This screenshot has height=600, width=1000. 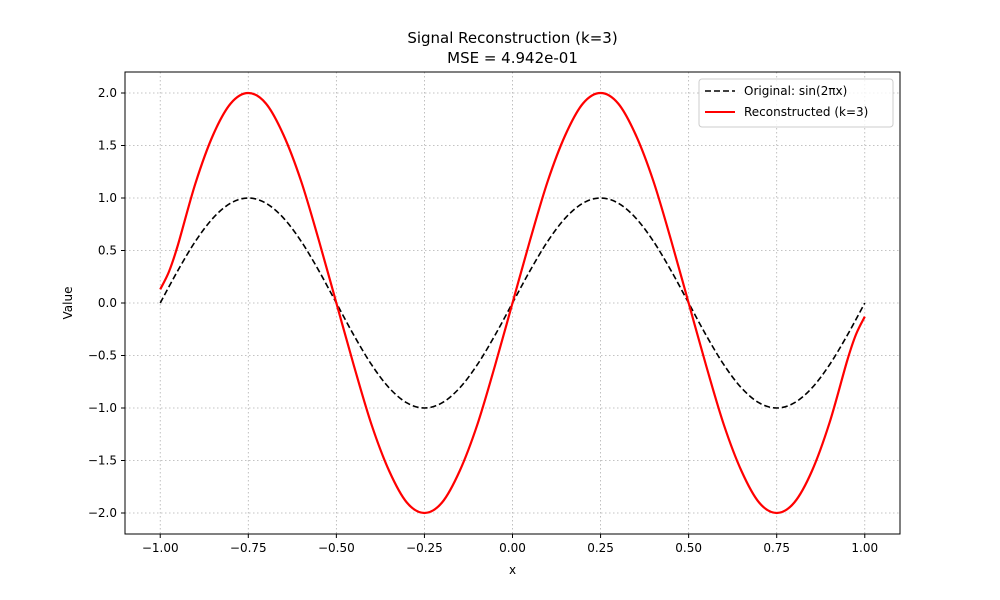 What do you see at coordinates (102, 461) in the screenshot?
I see `y-tick-label: −1.5` at bounding box center [102, 461].